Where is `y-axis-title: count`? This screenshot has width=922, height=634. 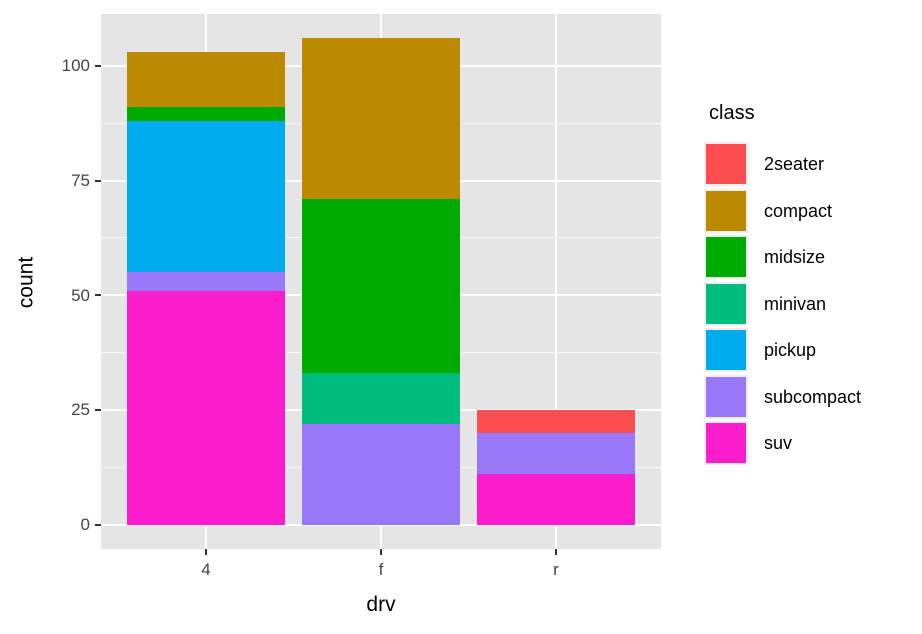 y-axis-title: count is located at coordinates (26, 282).